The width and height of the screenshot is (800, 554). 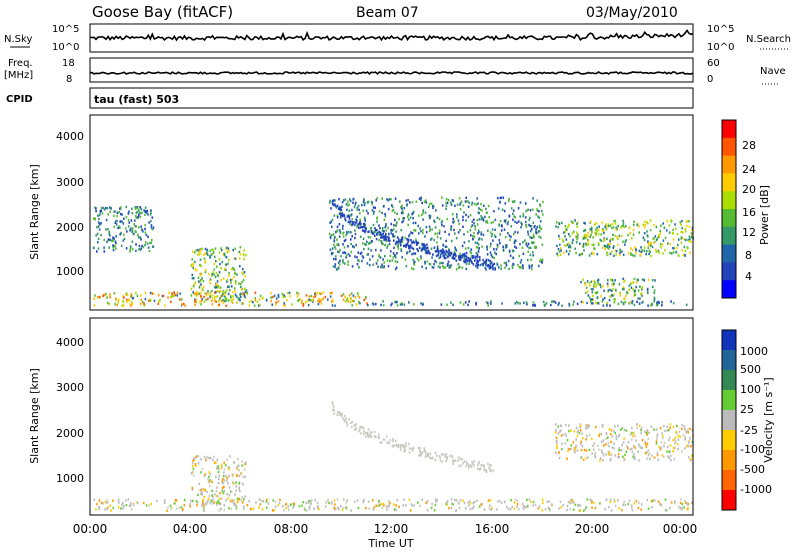 What do you see at coordinates (729, 182) in the screenshot?
I see `power-colorbar-swatch` at bounding box center [729, 182].